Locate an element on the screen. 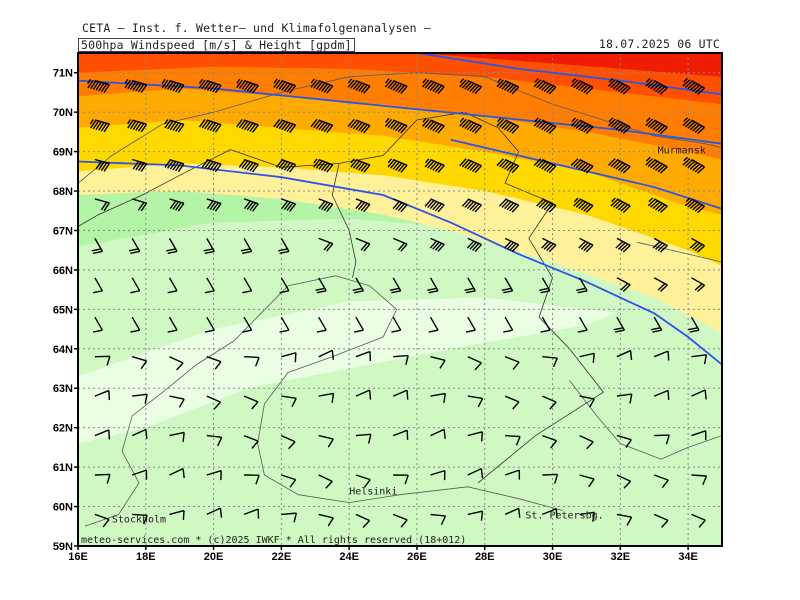 This screenshot has height=600, width=800. lon-tick-label-34: 34E is located at coordinates (688, 557).